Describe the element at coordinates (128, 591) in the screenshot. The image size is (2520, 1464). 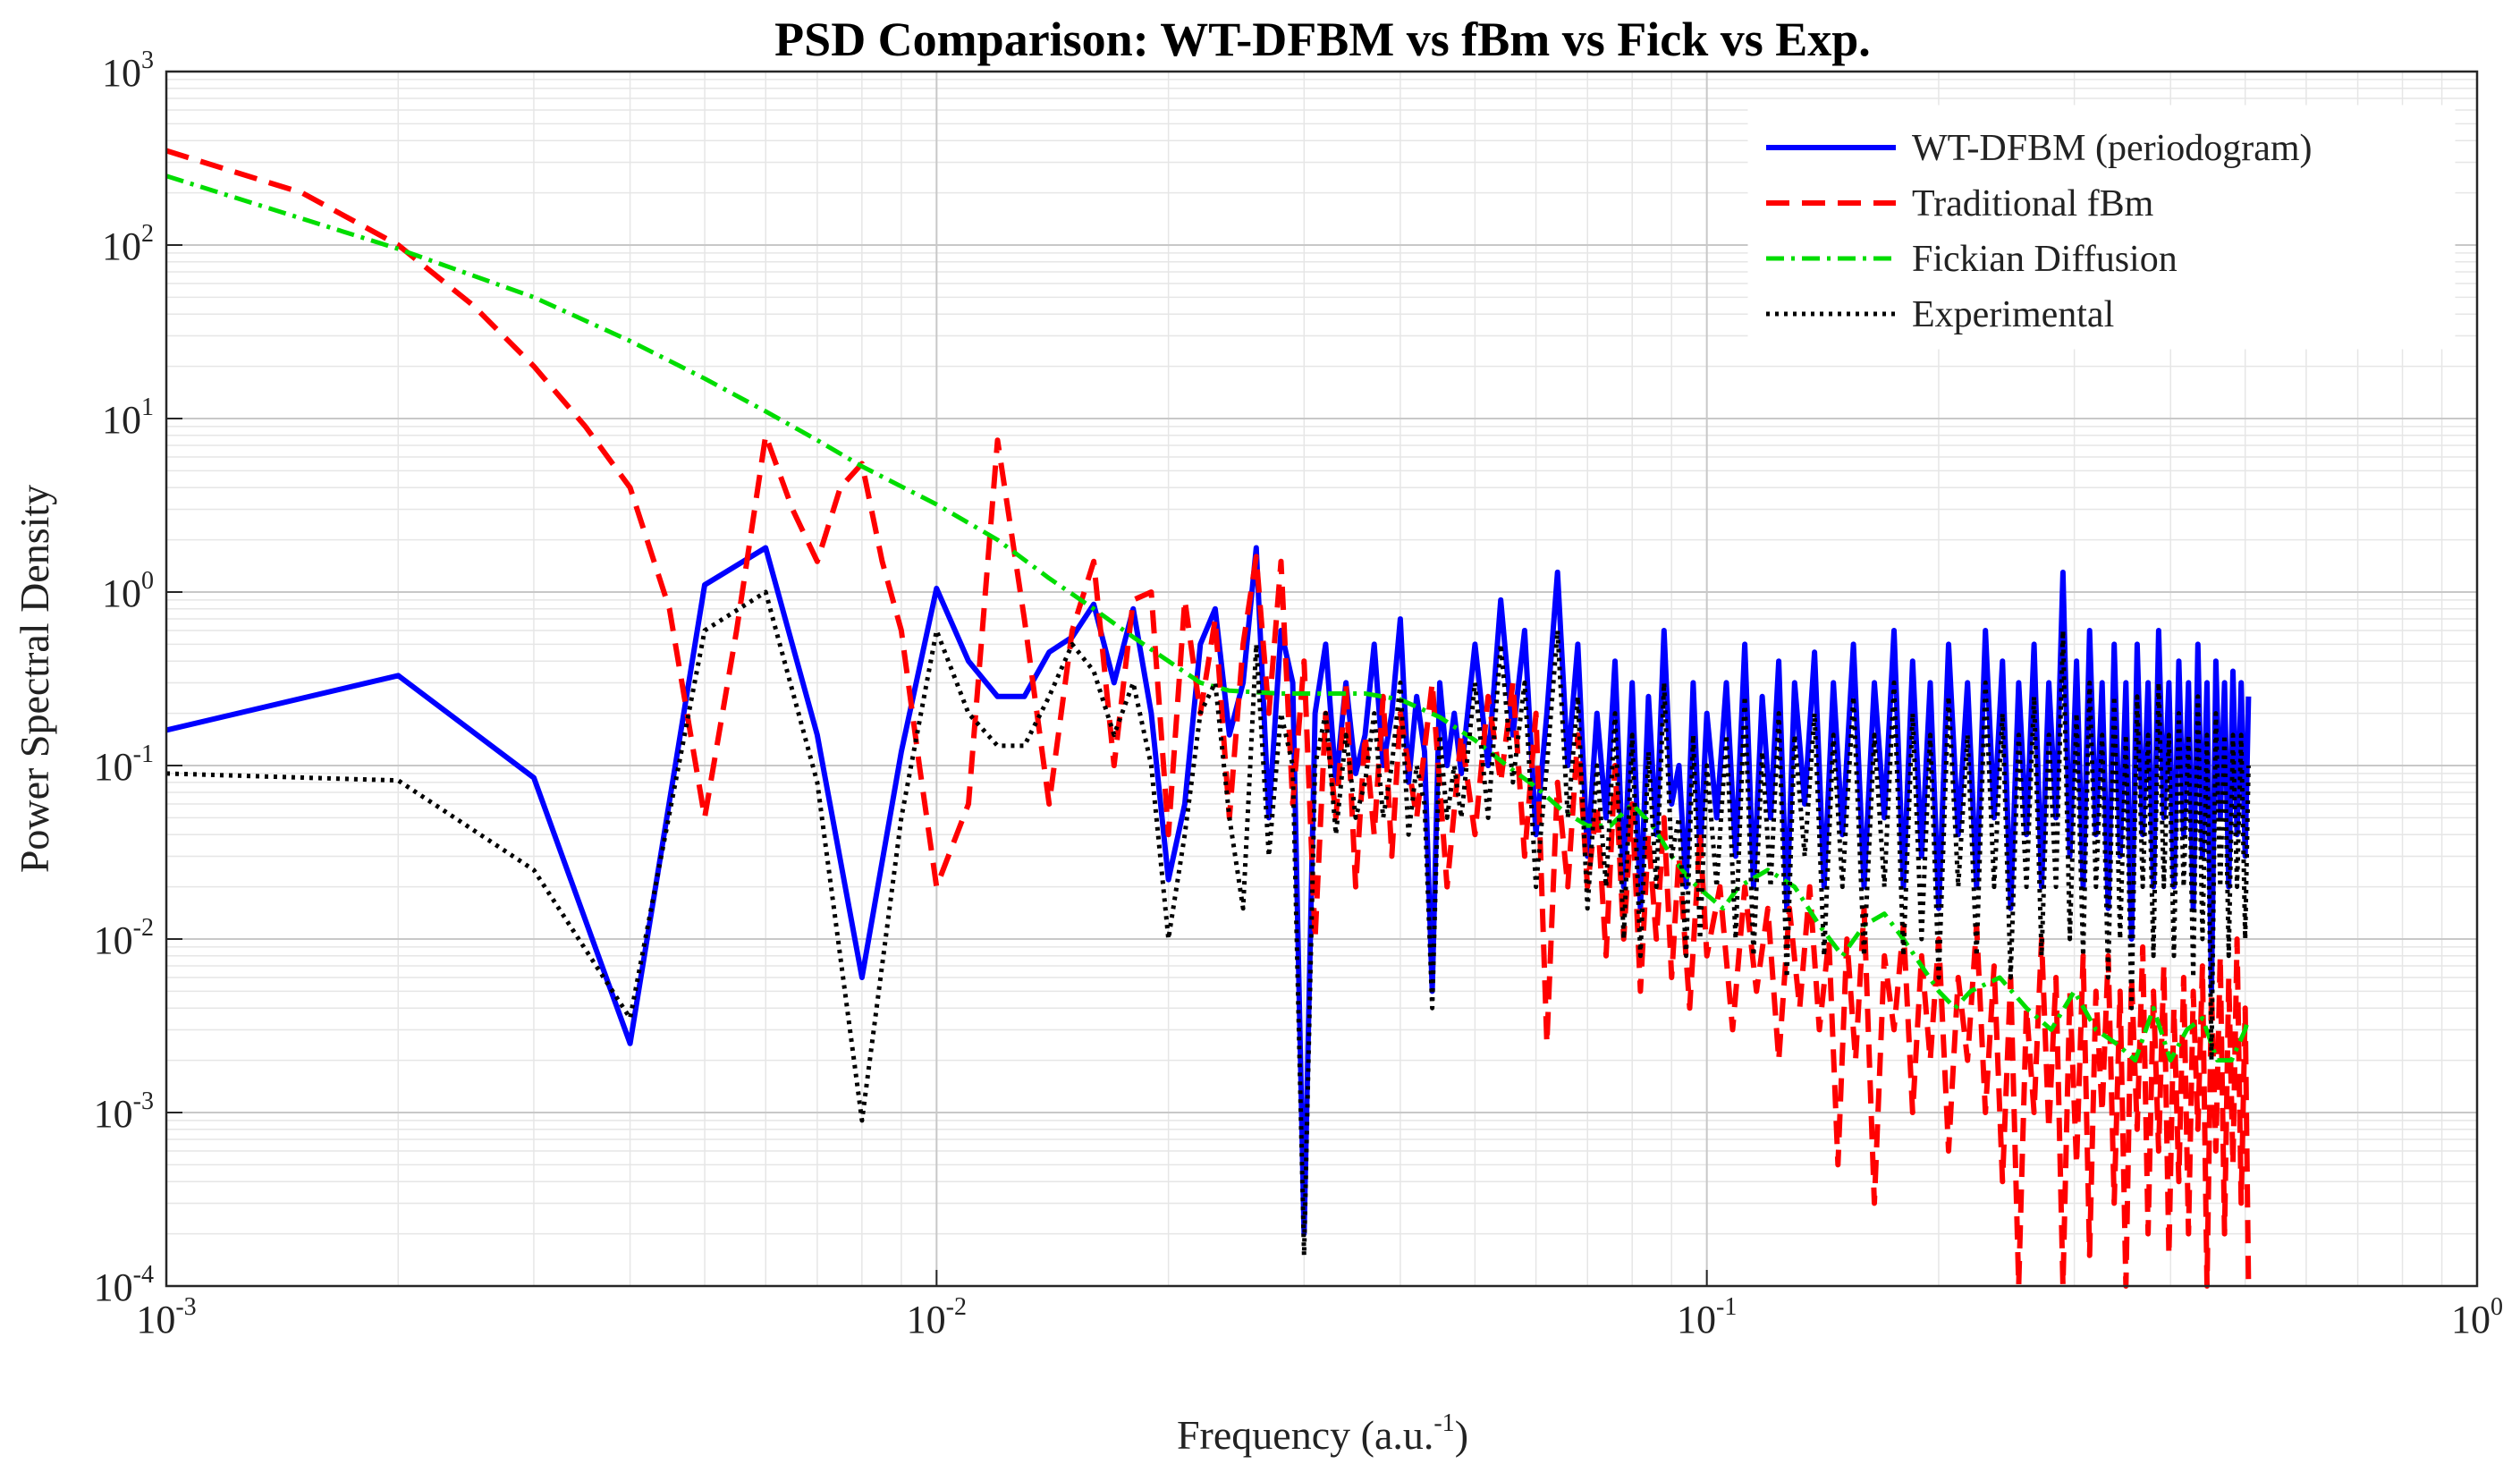
I see `y-tick-label: 10⁰` at that location.